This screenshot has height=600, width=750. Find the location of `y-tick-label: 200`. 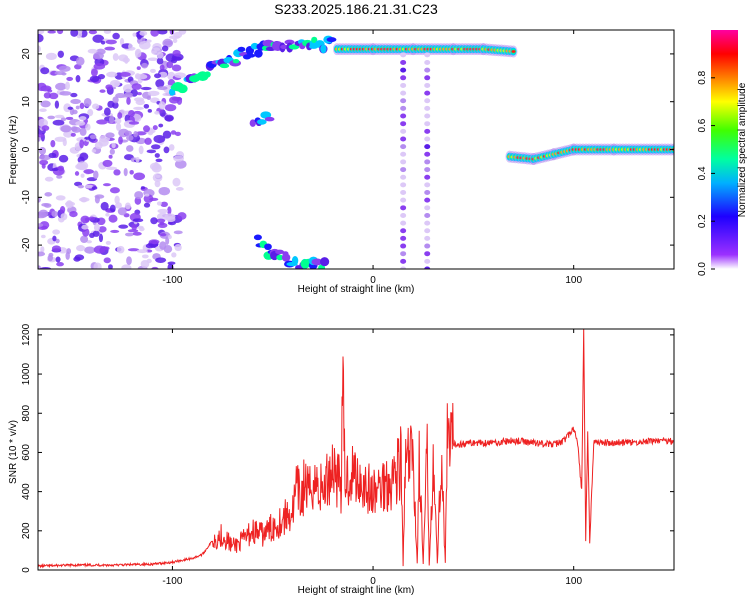

y-tick-label: 200 is located at coordinates (26, 530).